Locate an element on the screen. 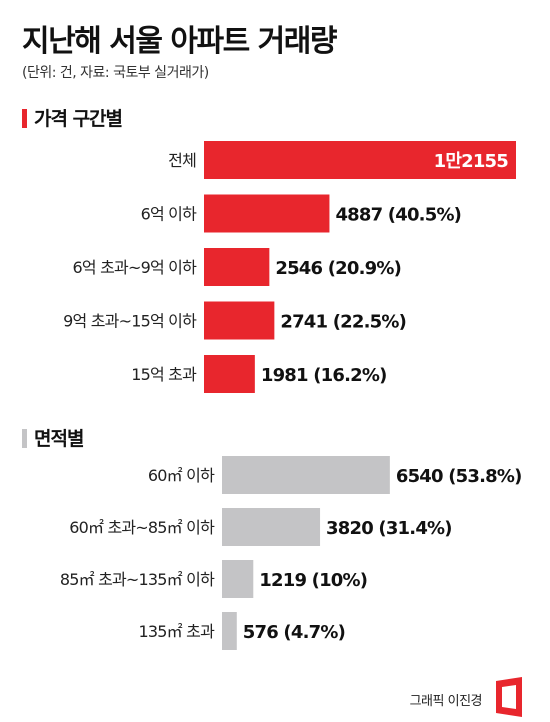 This screenshot has width=550, height=722. asia-economy-logo-icon is located at coordinates (509, 697).